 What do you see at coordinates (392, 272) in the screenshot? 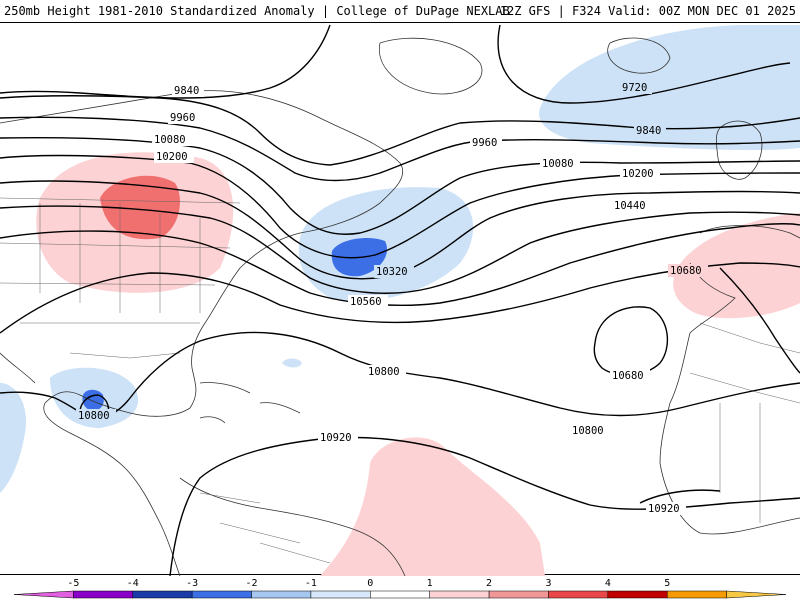
I see `contour-label-10320: 10320` at bounding box center [392, 272].